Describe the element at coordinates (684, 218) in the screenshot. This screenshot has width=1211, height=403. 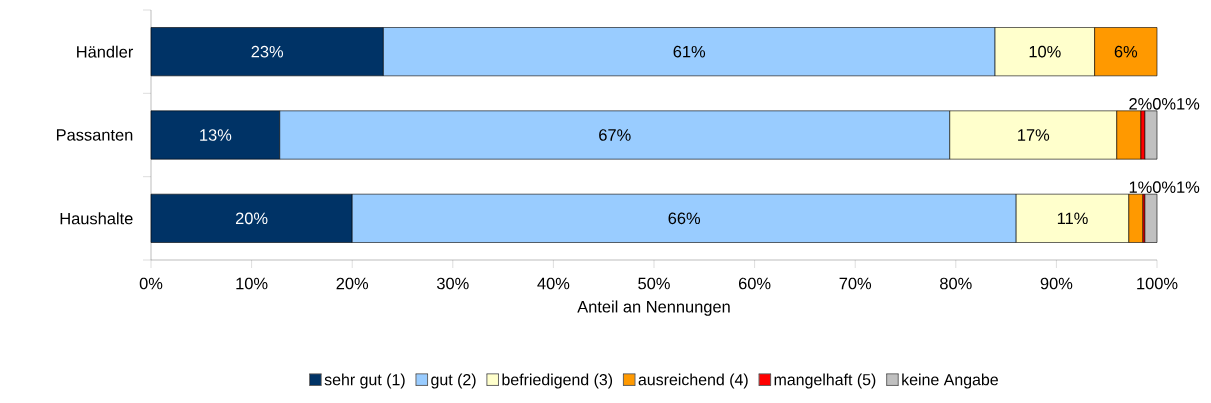
I see `data-label: 66%` at that location.